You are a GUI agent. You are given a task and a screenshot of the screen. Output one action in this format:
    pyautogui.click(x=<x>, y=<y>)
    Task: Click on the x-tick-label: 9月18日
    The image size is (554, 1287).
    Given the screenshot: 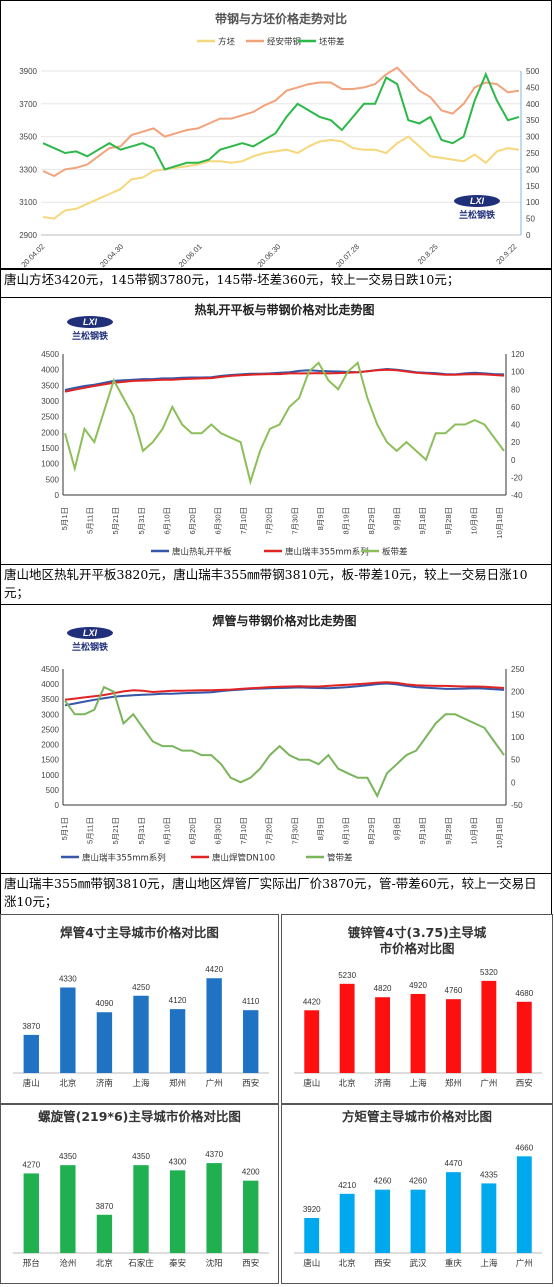 What is the action you would take?
    pyautogui.click(x=422, y=831)
    